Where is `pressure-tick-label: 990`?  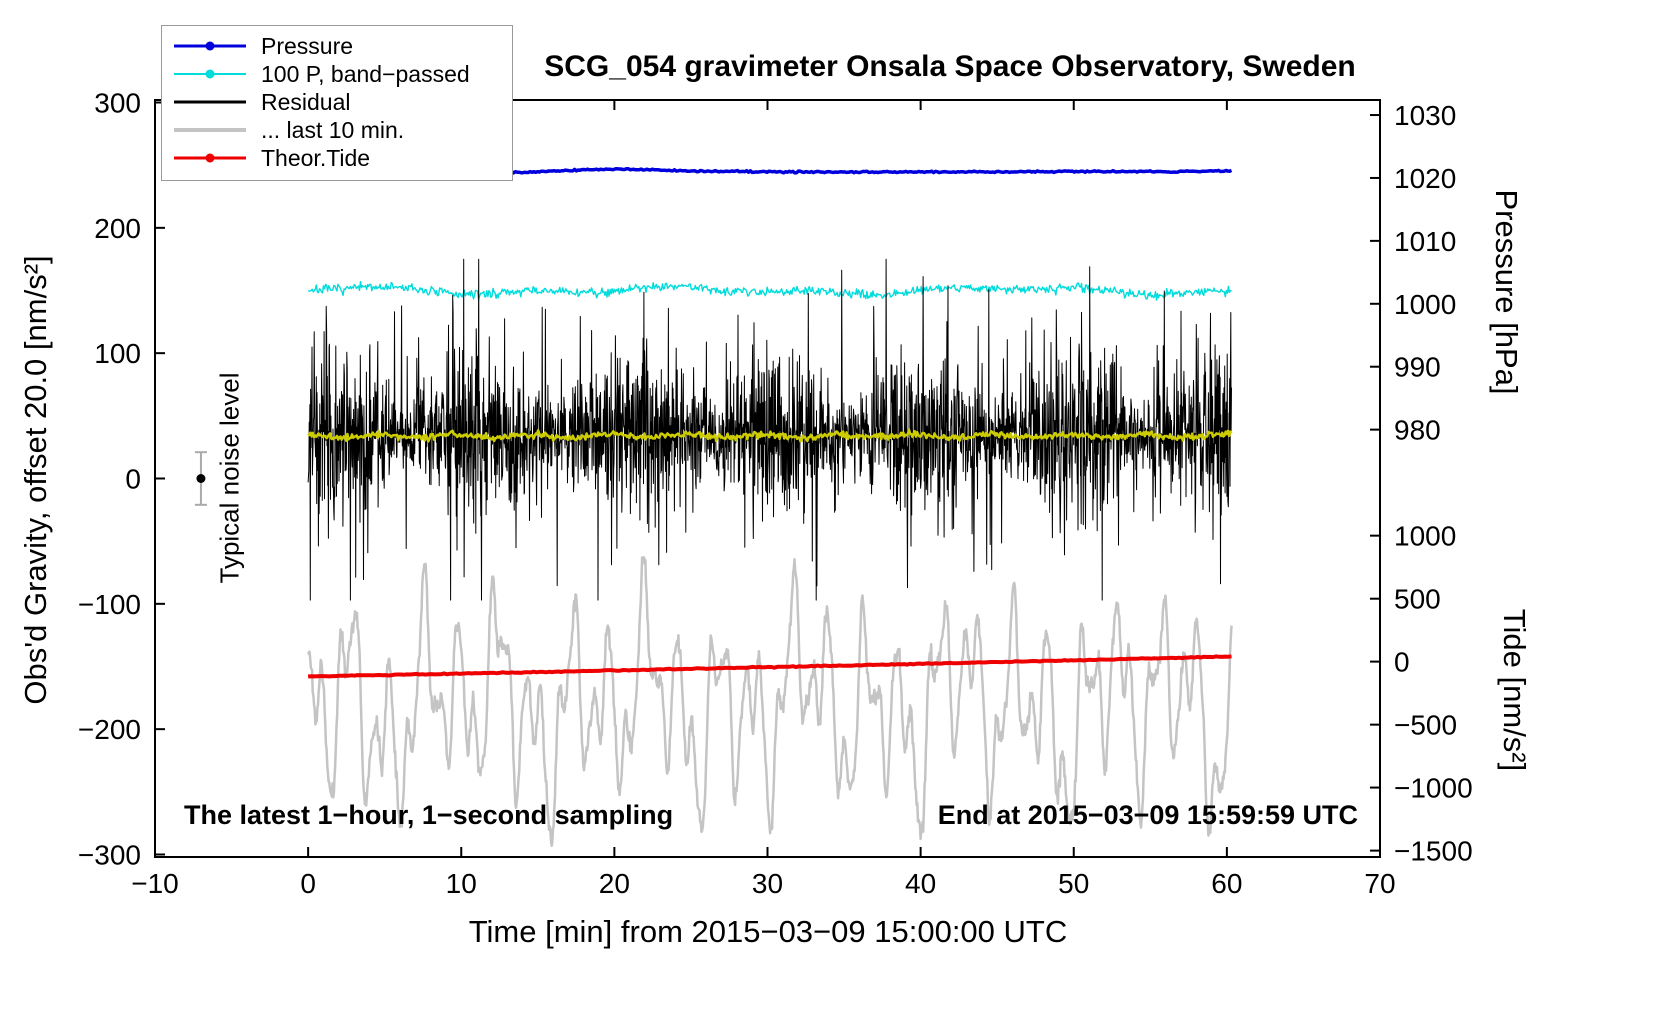
pressure-tick-label: 990 is located at coordinates (1417, 367).